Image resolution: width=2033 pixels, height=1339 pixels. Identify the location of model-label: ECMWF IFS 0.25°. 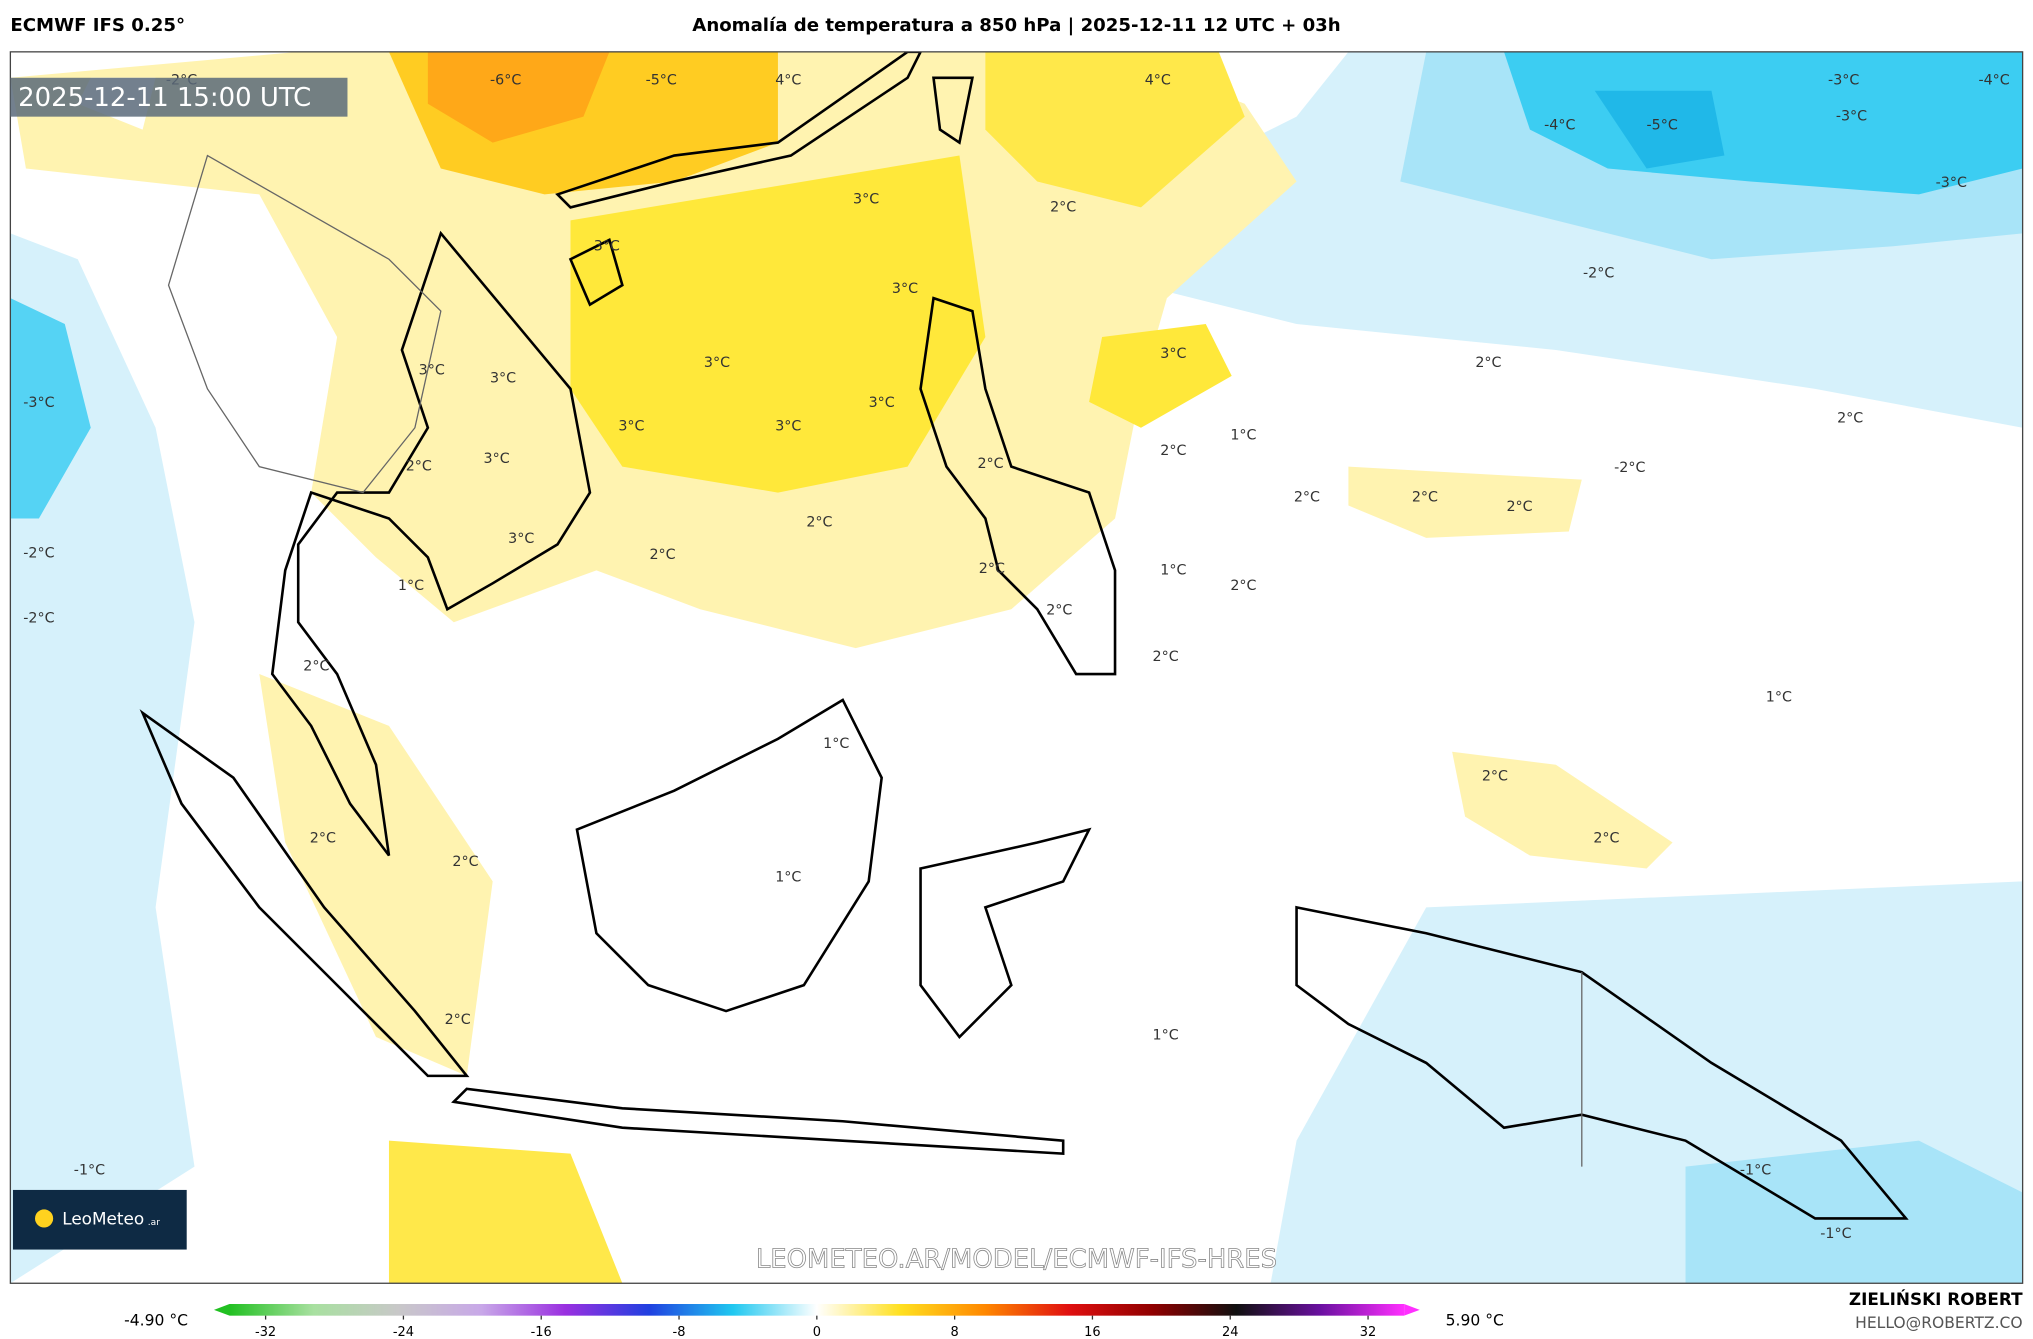
(97, 25).